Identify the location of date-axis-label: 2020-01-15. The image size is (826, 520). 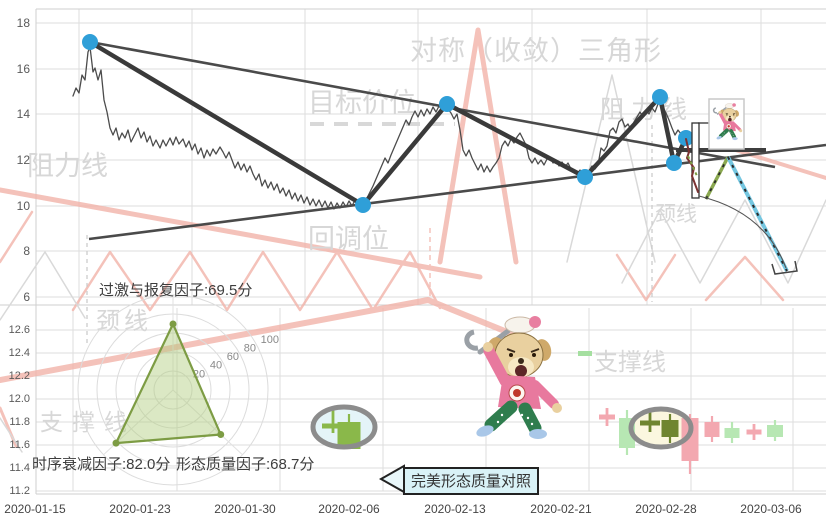
(35, 509).